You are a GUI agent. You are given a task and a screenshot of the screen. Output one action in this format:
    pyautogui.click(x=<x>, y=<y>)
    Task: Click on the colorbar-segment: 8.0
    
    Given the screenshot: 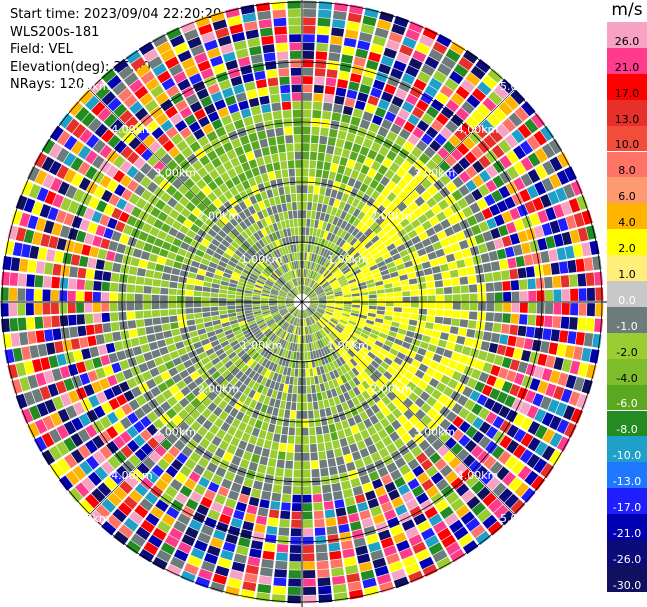 What is the action you would take?
    pyautogui.click(x=627, y=164)
    